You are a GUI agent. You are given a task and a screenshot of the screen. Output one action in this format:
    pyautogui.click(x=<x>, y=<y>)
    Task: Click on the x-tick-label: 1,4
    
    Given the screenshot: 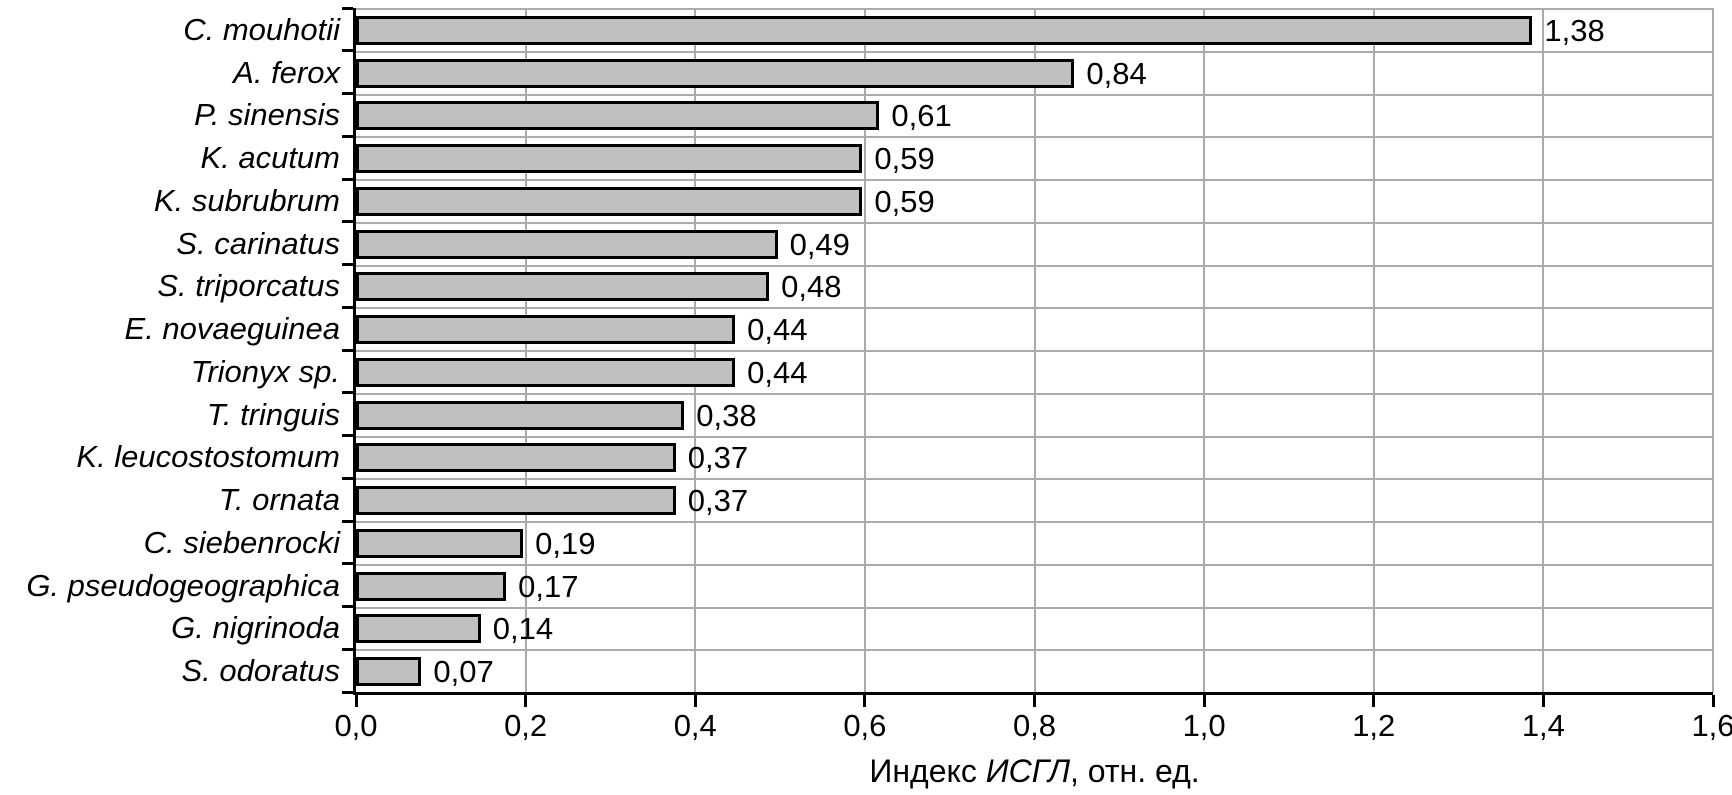 What is the action you would take?
    pyautogui.click(x=1543, y=725)
    